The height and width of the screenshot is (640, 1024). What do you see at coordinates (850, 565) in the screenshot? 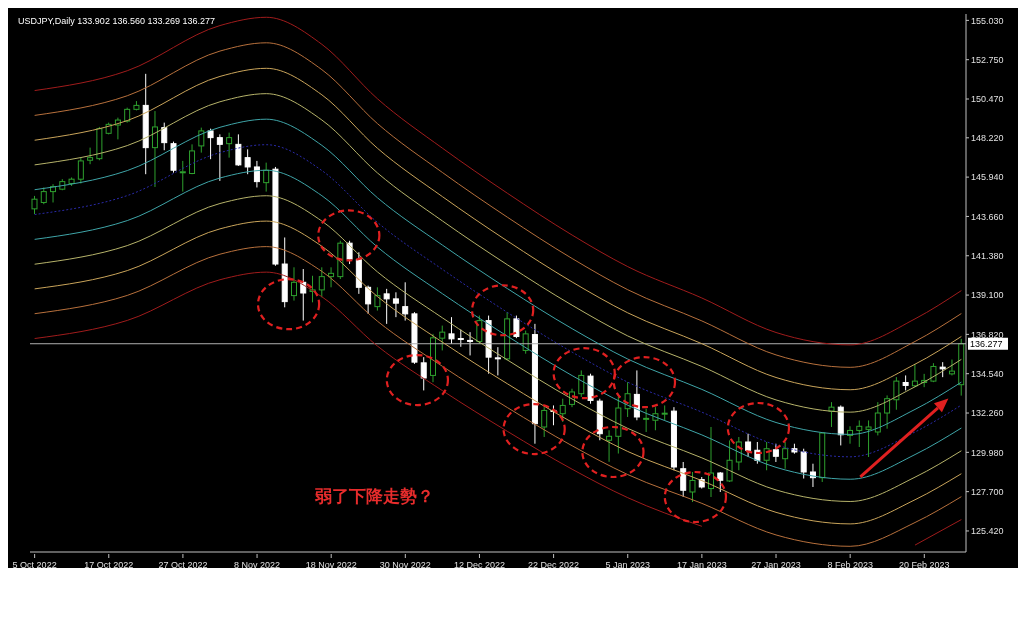
I see `x-tick-label: 8 Feb 2023` at bounding box center [850, 565].